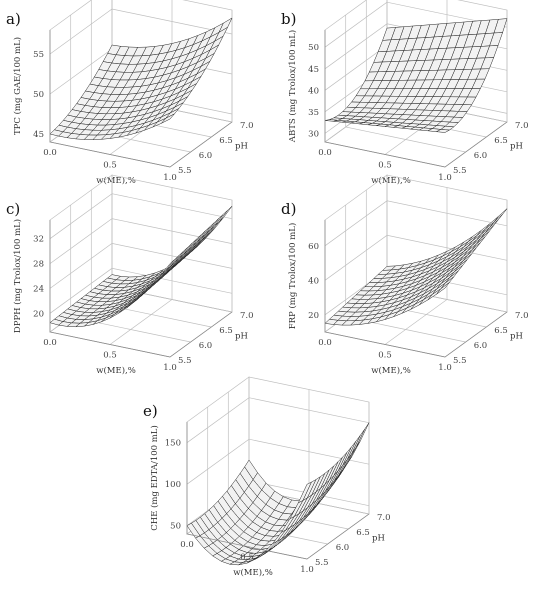 This screenshot has height=591, width=550. What do you see at coordinates (173, 485) in the screenshot?
I see `z-tick-label: 100` at bounding box center [173, 485].